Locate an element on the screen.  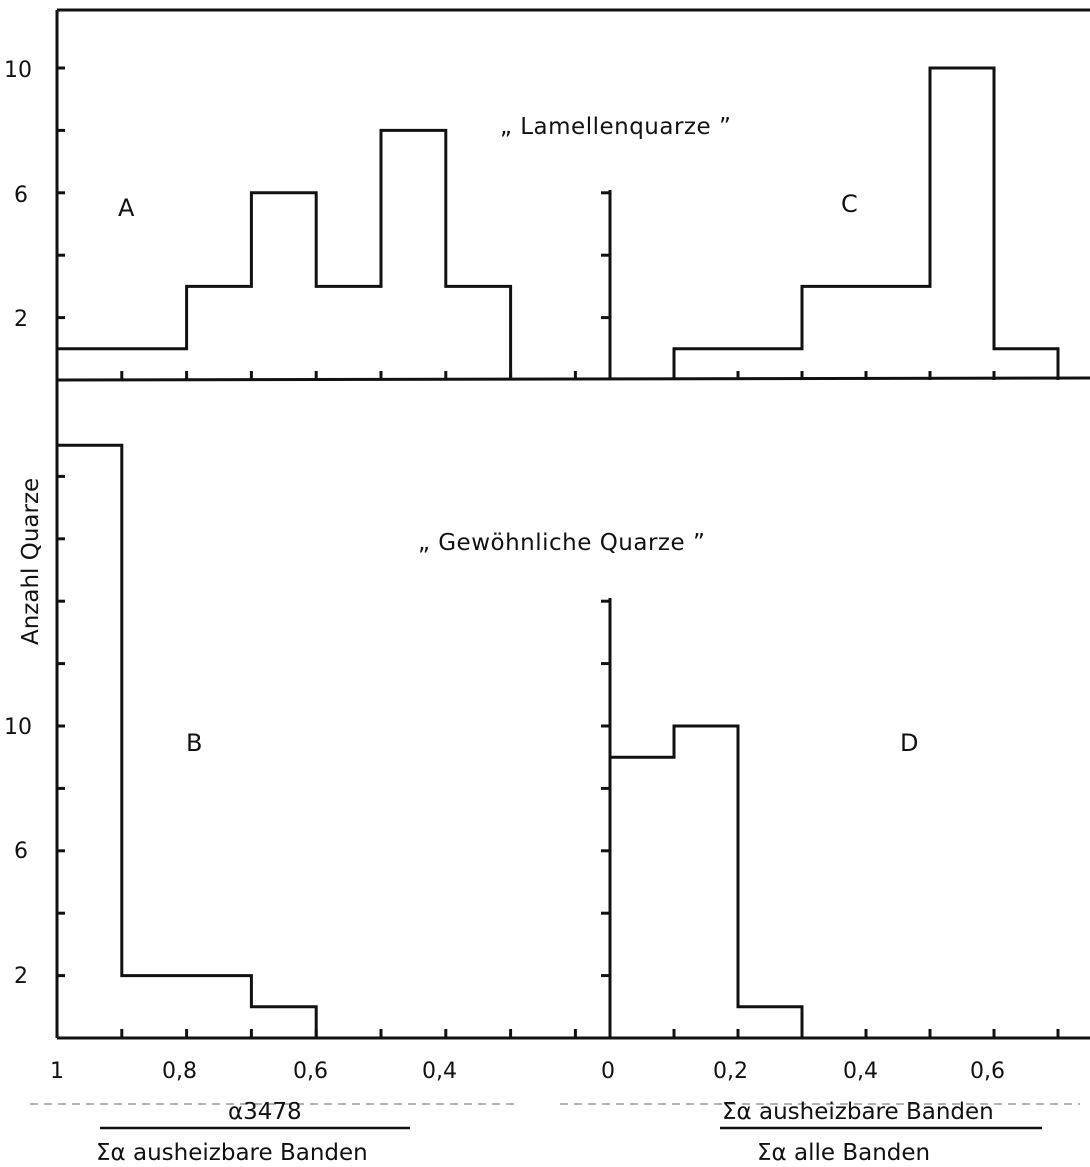
right-xlabel-numerator: Σα ausheizbare Banden is located at coordinates (858, 1112).